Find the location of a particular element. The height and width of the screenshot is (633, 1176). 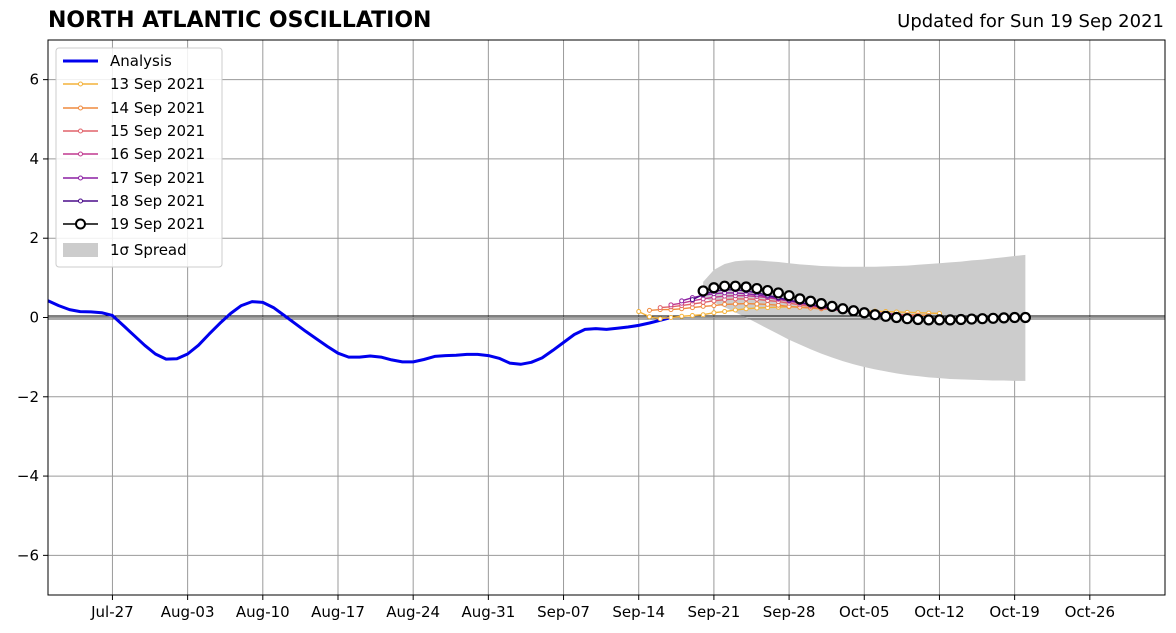

legend-entry: 18 Sep 2021 is located at coordinates (134, 201).